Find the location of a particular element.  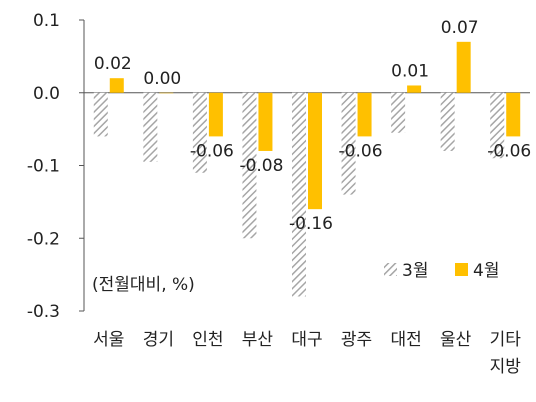

legend-swatch-april is located at coordinates (461, 269).